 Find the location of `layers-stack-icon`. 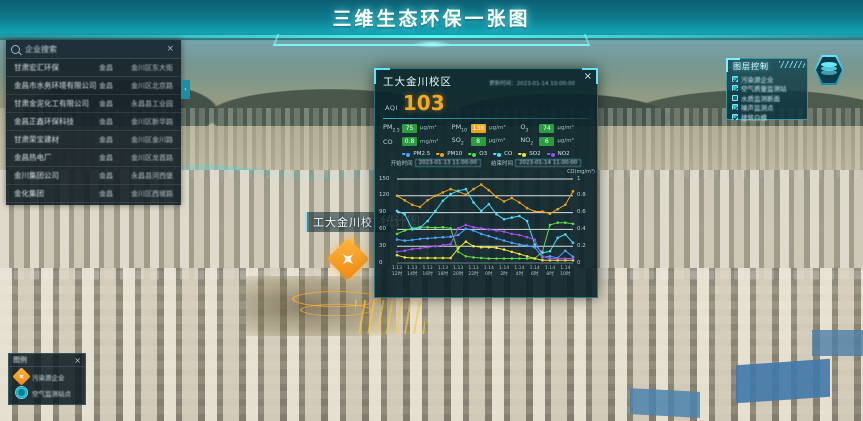

layers-stack-icon is located at coordinates (829, 70).